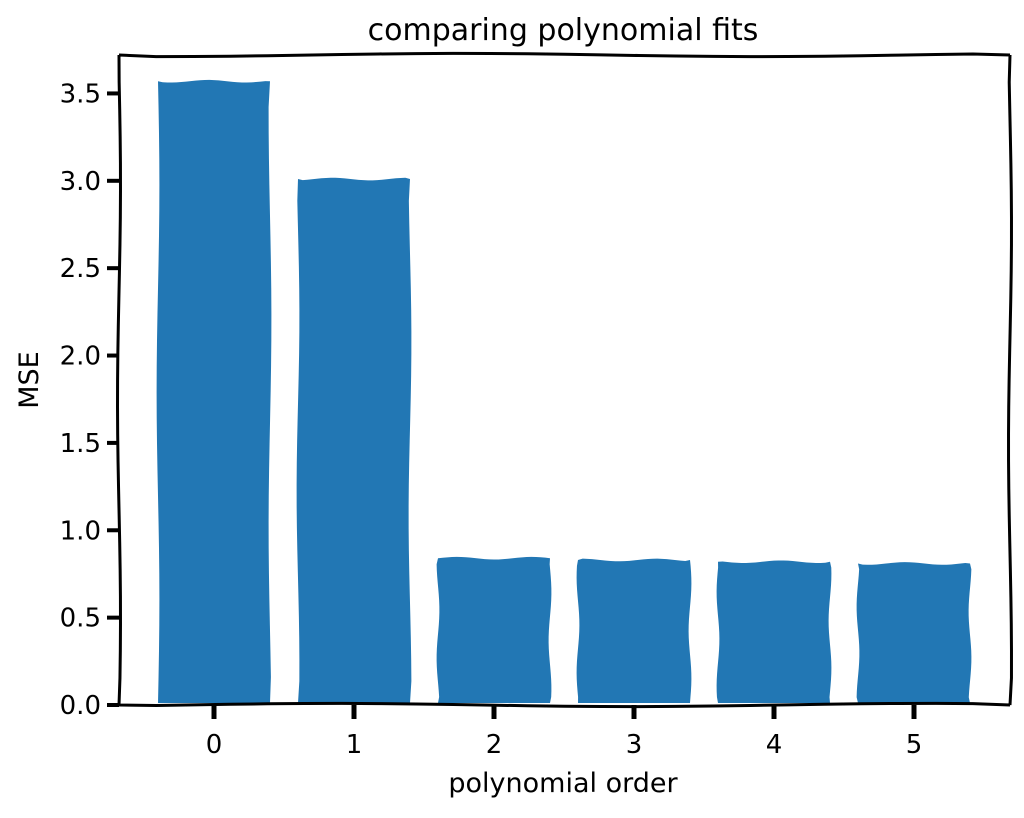  I want to click on x-tick-label: 4, so click(774, 745).